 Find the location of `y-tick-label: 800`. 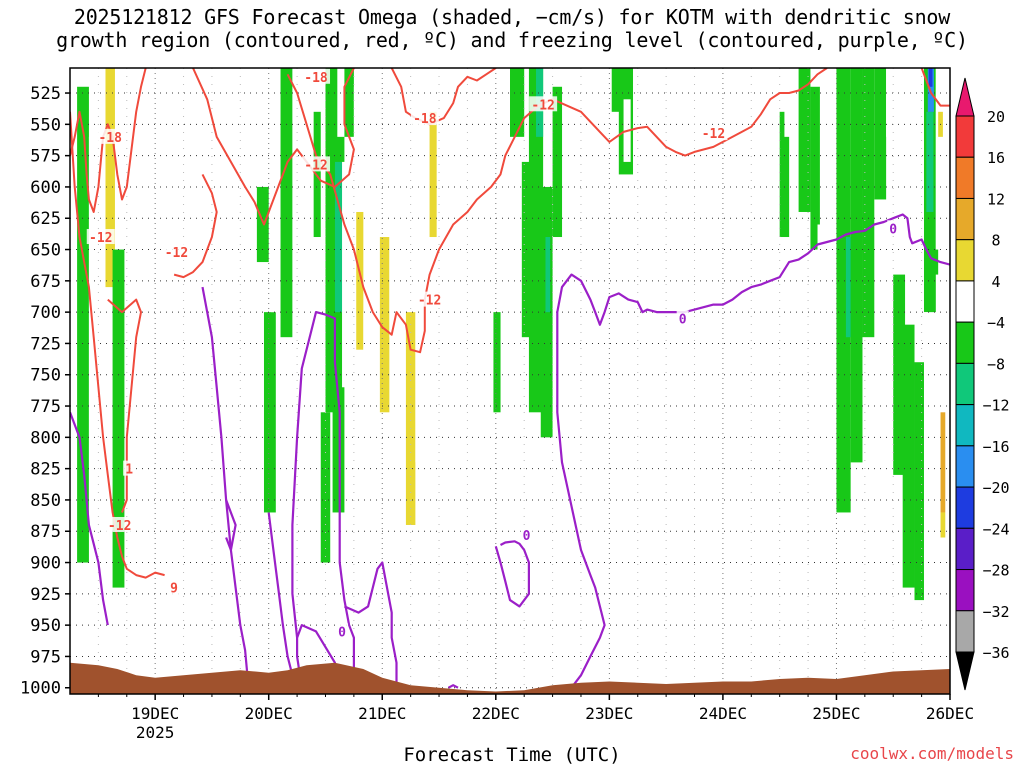

y-tick-label: 800 is located at coordinates (45, 438).